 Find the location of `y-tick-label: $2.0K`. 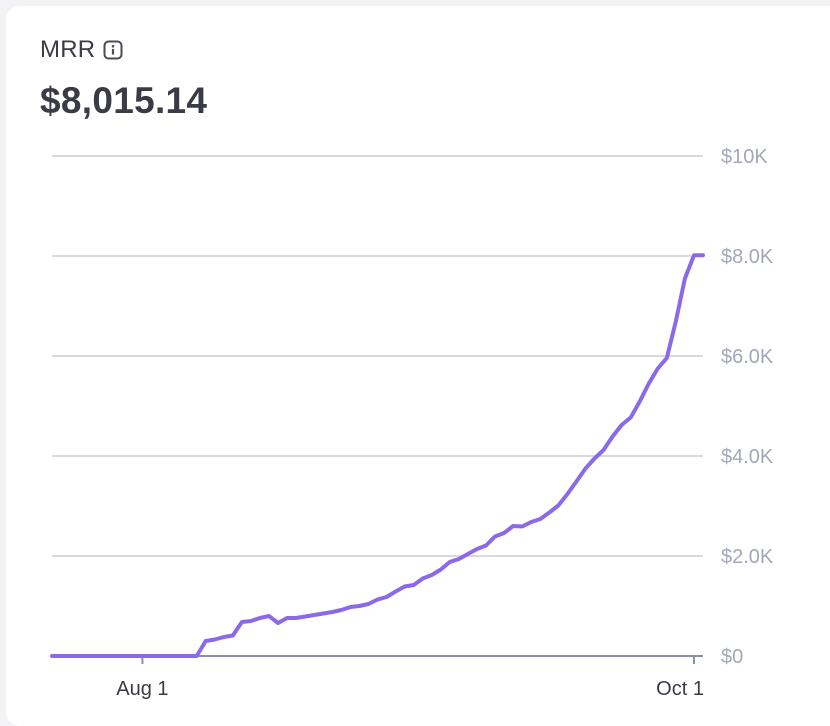

y-tick-label: $2.0K is located at coordinates (747, 557).